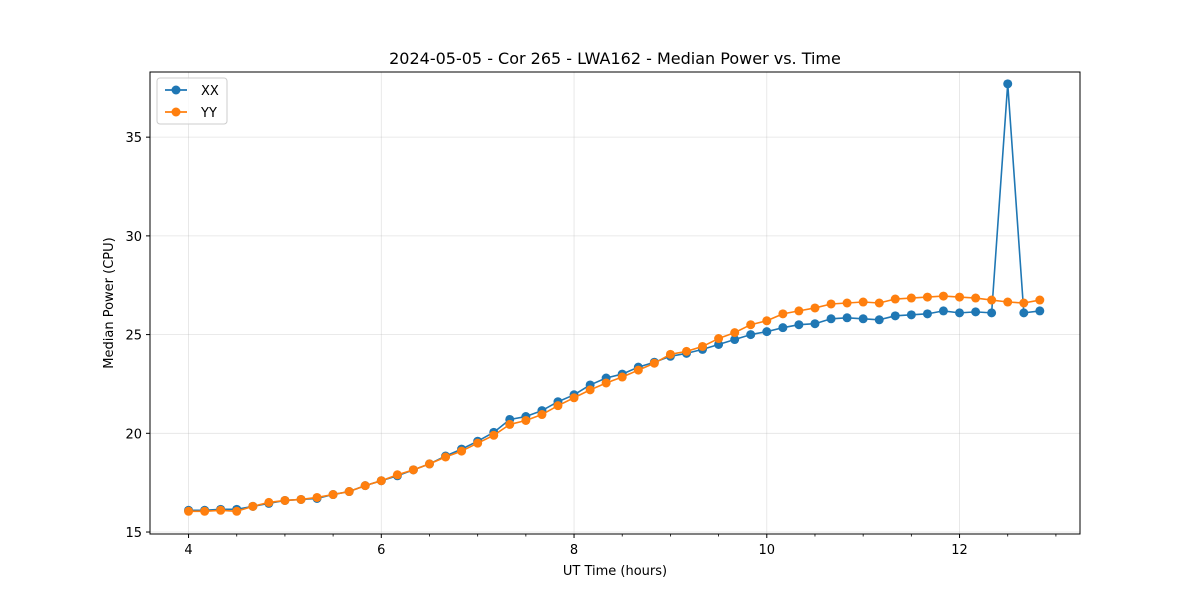 This screenshot has width=1200, height=600. Describe the element at coordinates (210, 91) in the screenshot. I see `legend-label-xx: XX` at that location.